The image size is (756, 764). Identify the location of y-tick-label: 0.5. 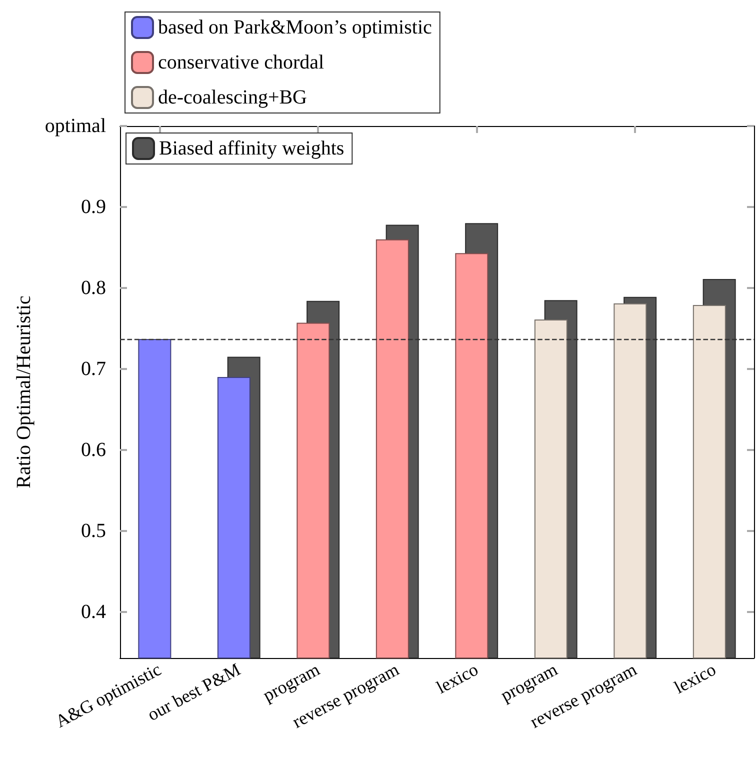
(93, 531).